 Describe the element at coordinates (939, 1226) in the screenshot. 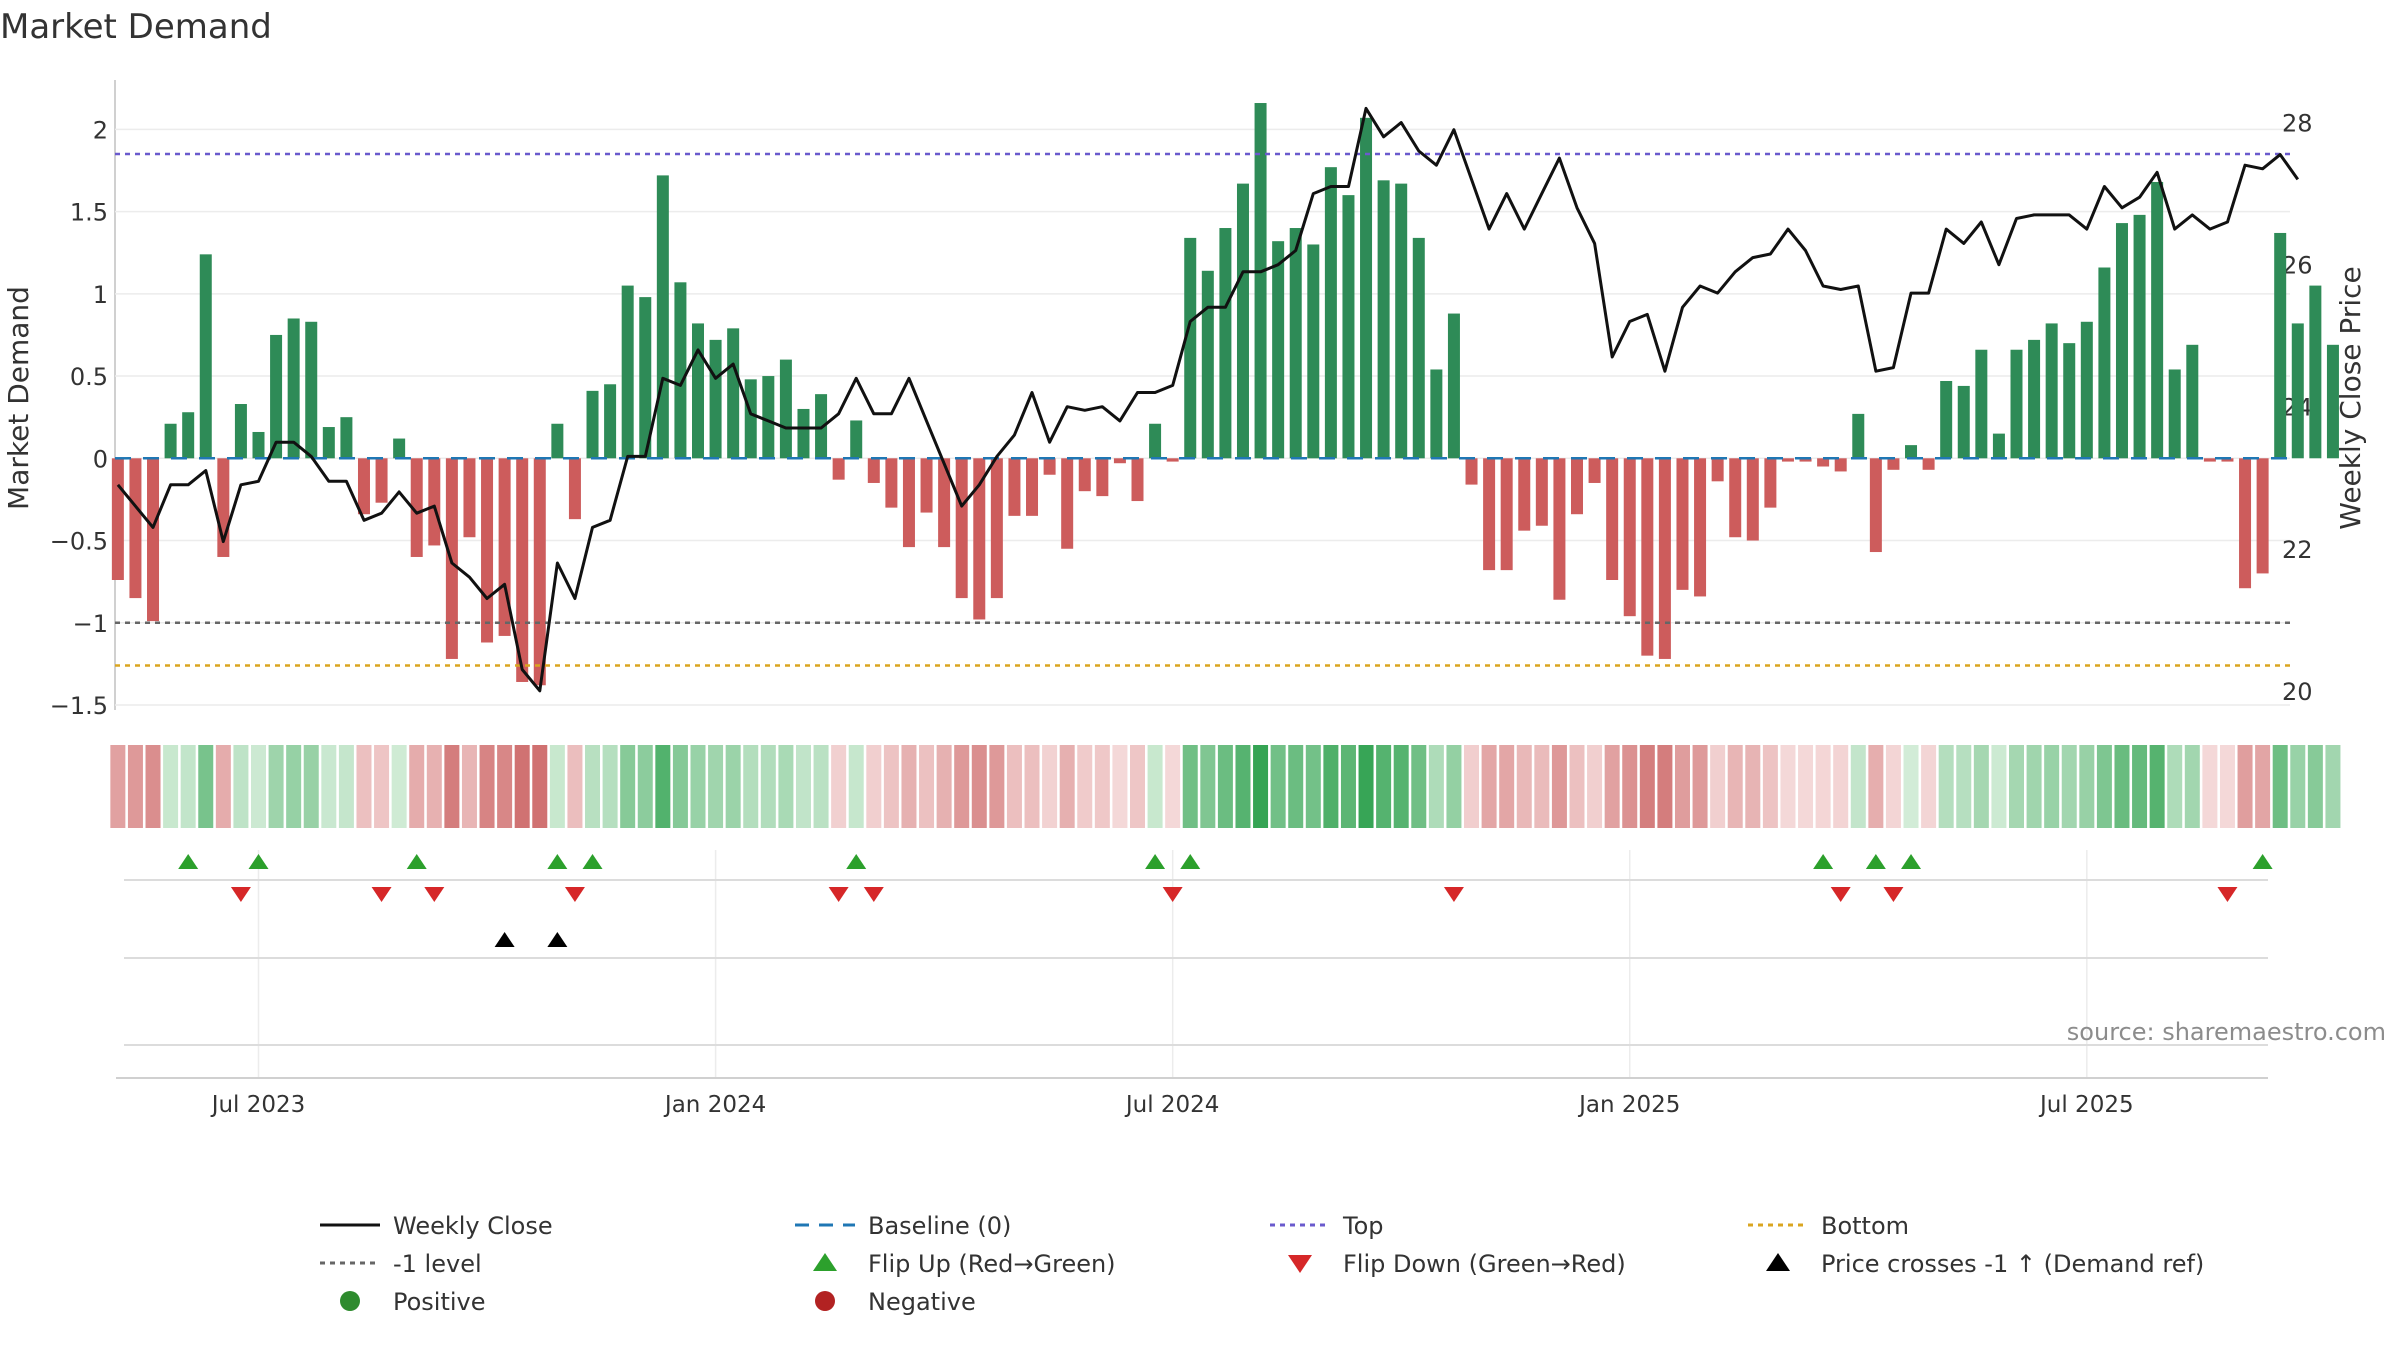

I see `legend-label: Baseline (0)` at that location.